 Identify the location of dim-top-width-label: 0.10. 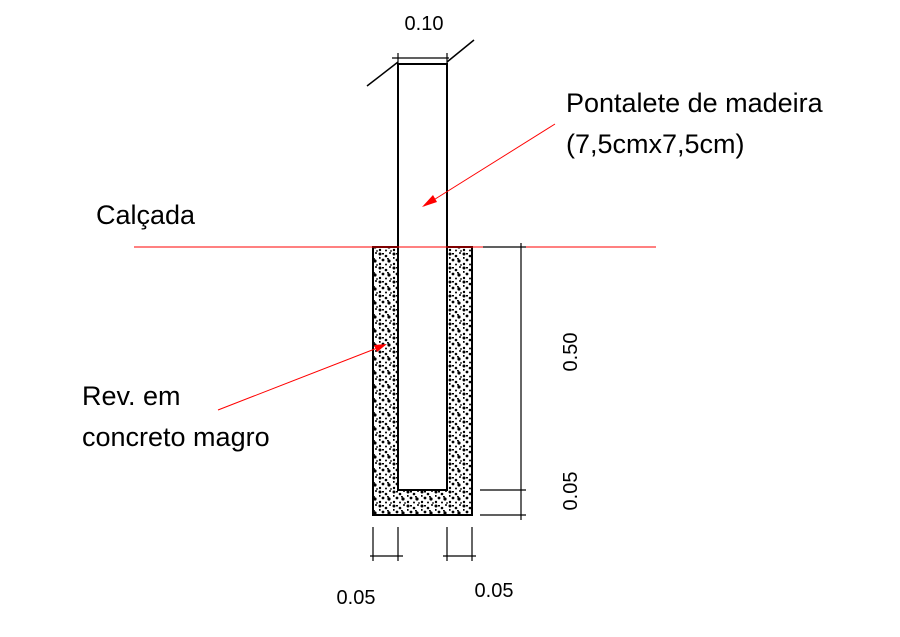
(424, 24).